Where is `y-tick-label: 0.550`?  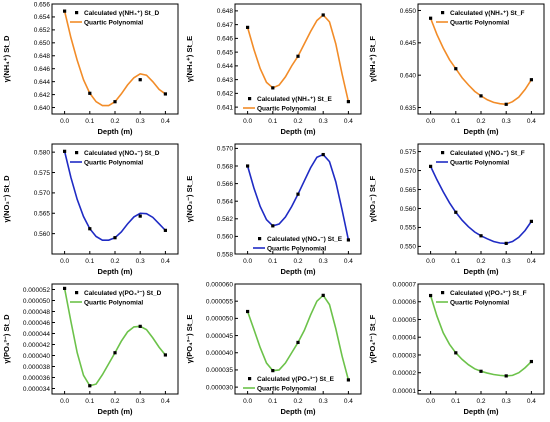
y-tick-label: 0.550 is located at coordinates (408, 247).